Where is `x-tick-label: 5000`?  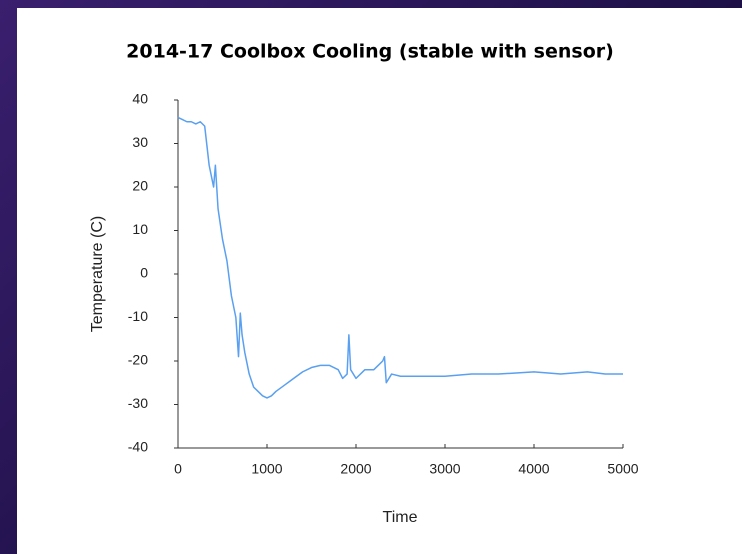 x-tick-label: 5000 is located at coordinates (622, 469).